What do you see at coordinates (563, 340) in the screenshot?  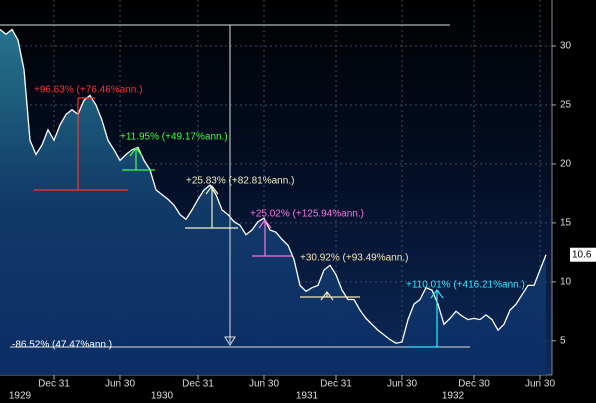 I see `y-tick-label: 5` at bounding box center [563, 340].